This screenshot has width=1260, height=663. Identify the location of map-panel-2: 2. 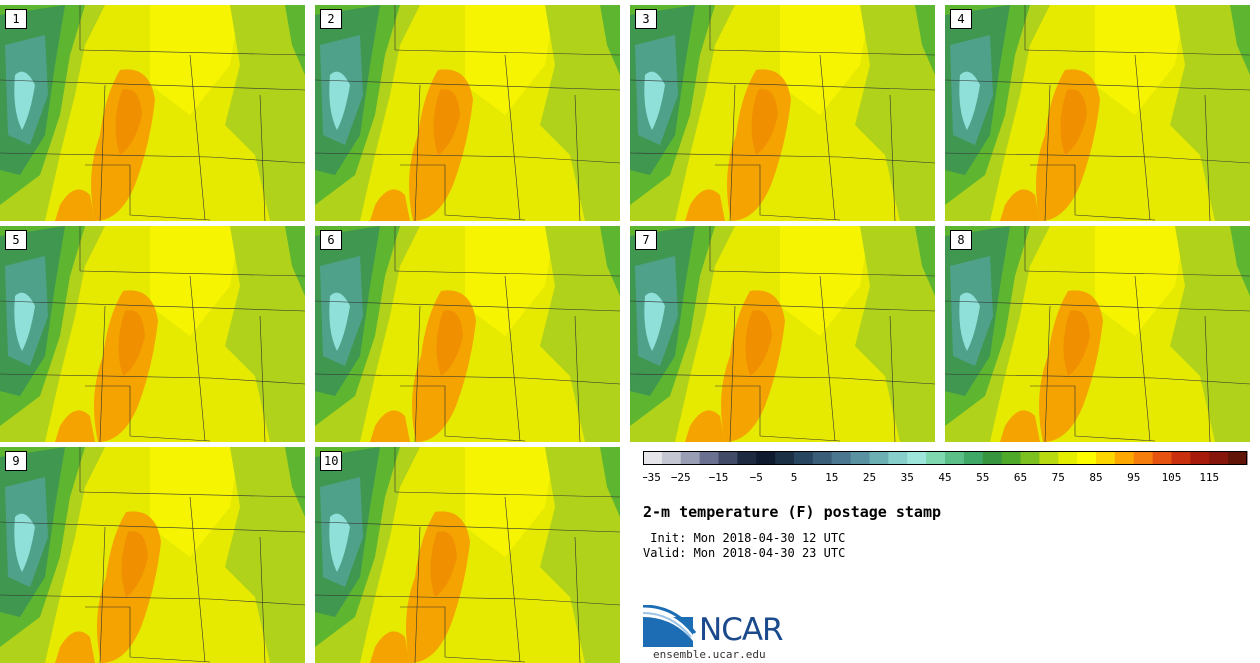
(467, 113).